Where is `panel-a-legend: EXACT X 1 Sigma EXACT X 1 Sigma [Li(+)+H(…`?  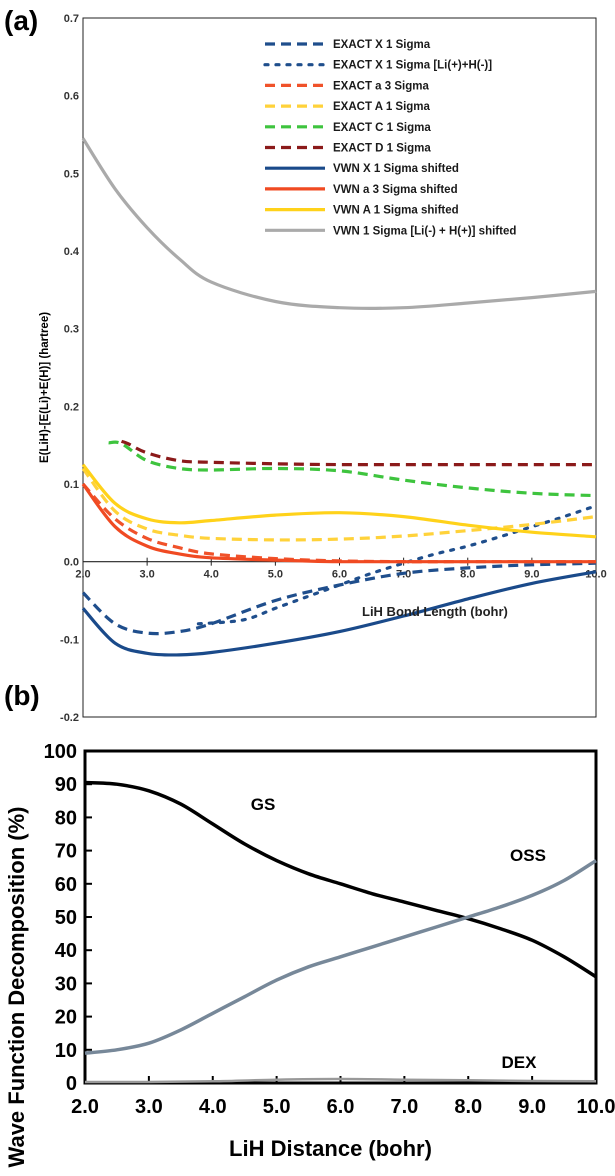
panel-a-legend: EXACT X 1 Sigma EXACT X 1 Sigma [Li(+)+H(… is located at coordinates (389, 138).